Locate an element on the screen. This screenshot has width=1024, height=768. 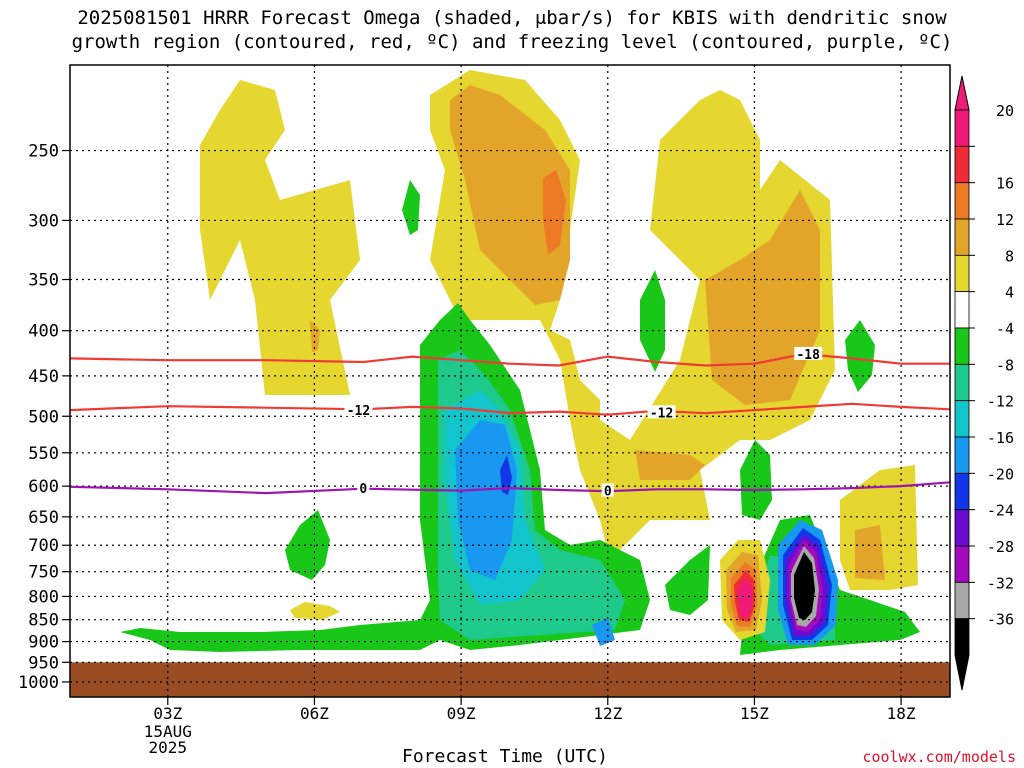
y-tick-label: 900 is located at coordinates (43, 643).